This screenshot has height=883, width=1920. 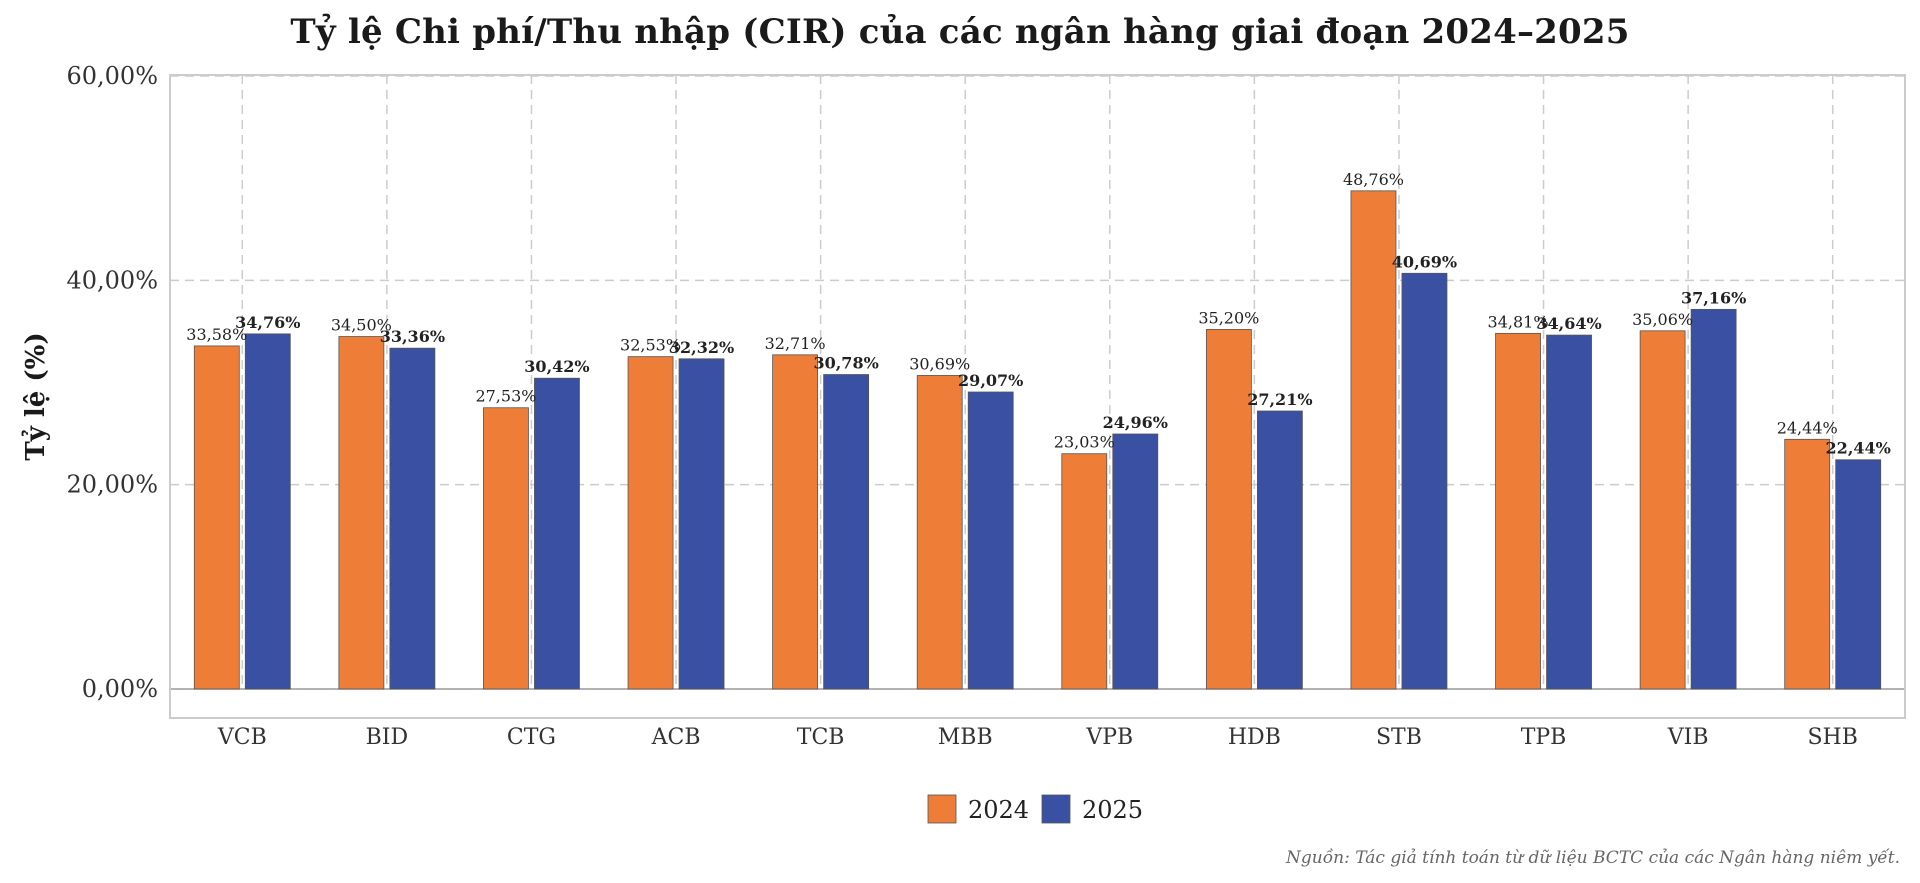 I want to click on x-tick-label: ACB, so click(x=676, y=737).